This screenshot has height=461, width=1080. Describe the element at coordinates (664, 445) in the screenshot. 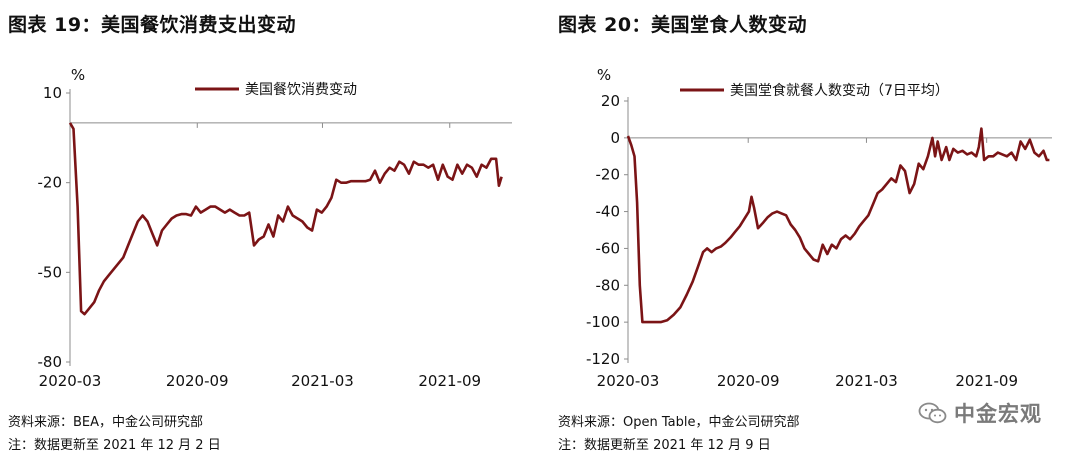

I see `update-note: 注：数据更新至 2021 年 12 月 9 日` at that location.